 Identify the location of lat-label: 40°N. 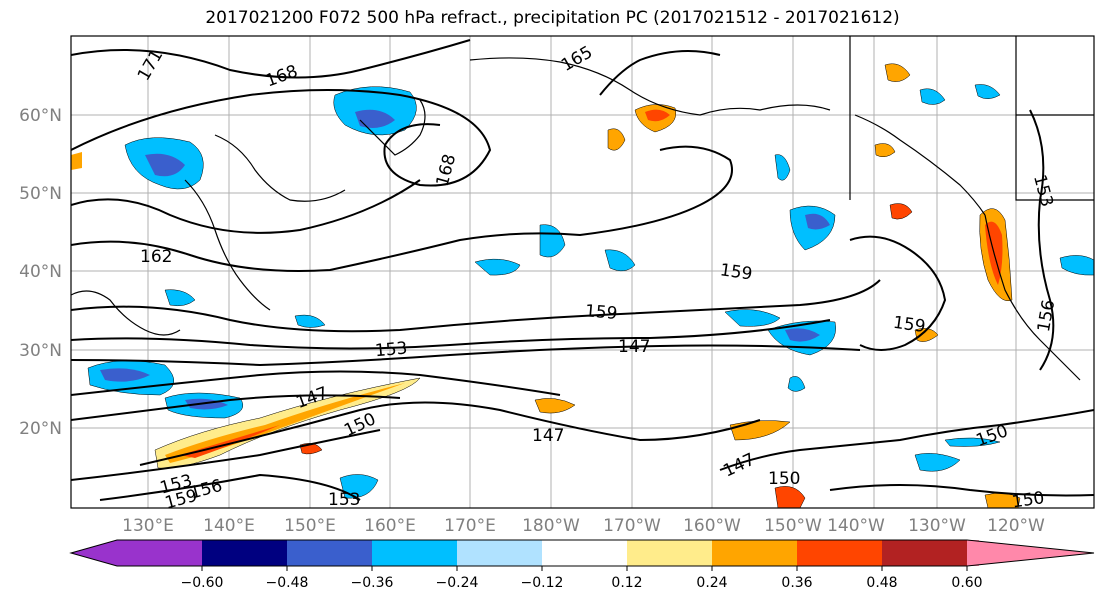
(40, 272).